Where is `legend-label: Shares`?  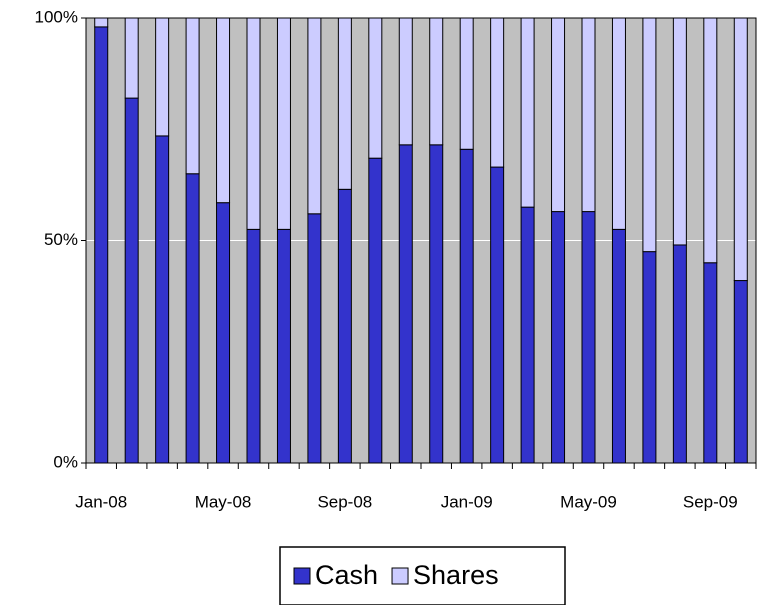 legend-label: Shares is located at coordinates (456, 575).